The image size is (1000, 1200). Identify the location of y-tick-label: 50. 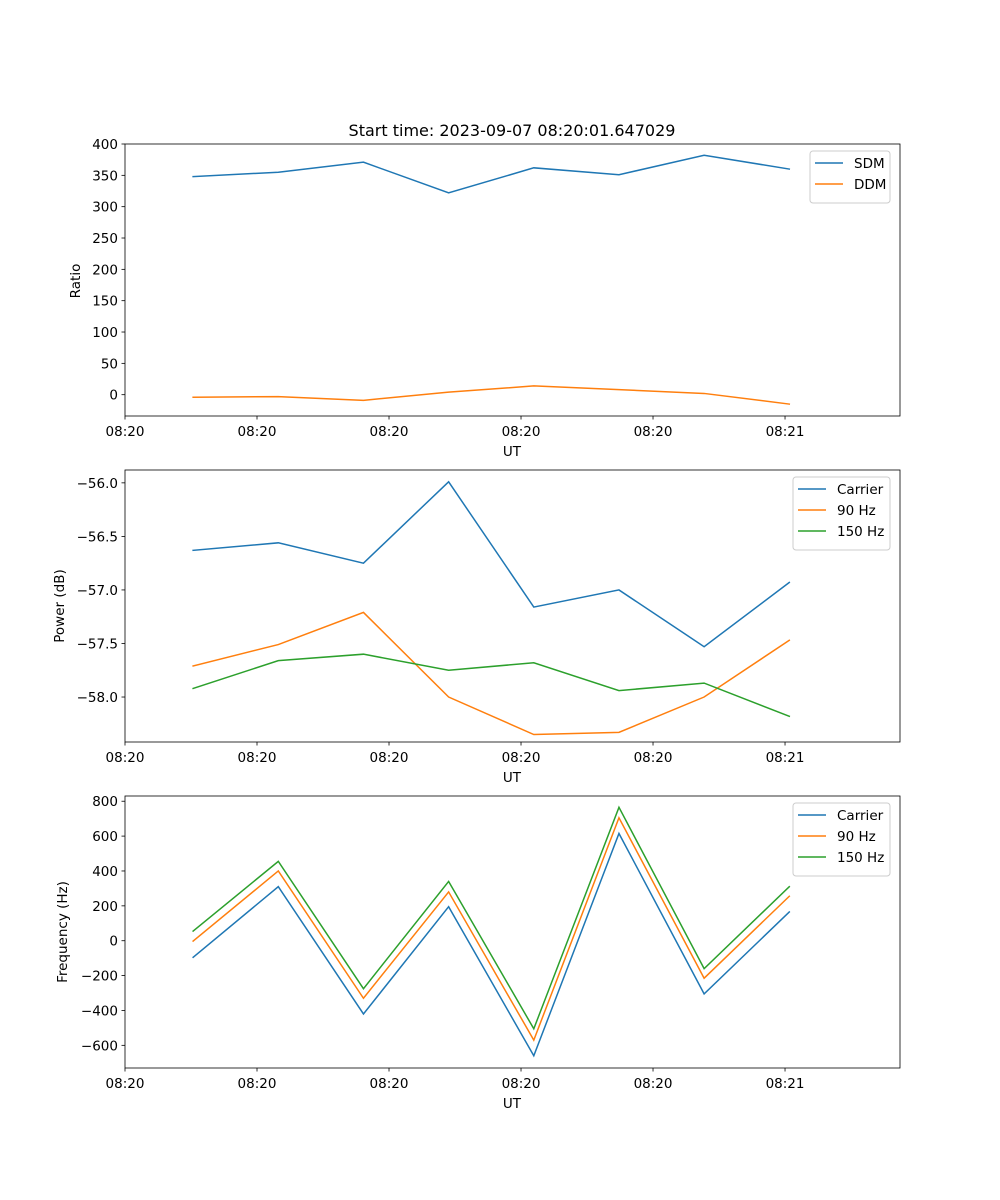
(109, 364).